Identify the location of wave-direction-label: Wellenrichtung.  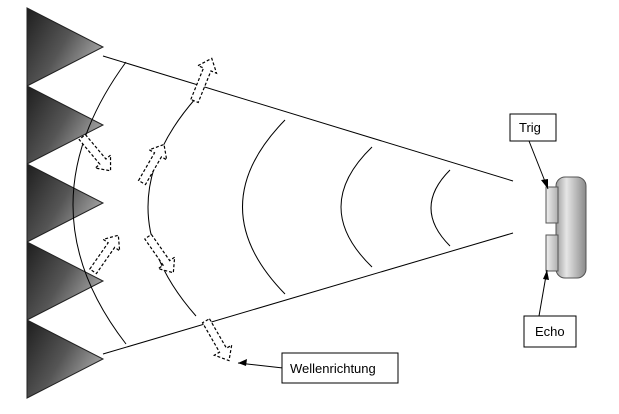
(333, 368).